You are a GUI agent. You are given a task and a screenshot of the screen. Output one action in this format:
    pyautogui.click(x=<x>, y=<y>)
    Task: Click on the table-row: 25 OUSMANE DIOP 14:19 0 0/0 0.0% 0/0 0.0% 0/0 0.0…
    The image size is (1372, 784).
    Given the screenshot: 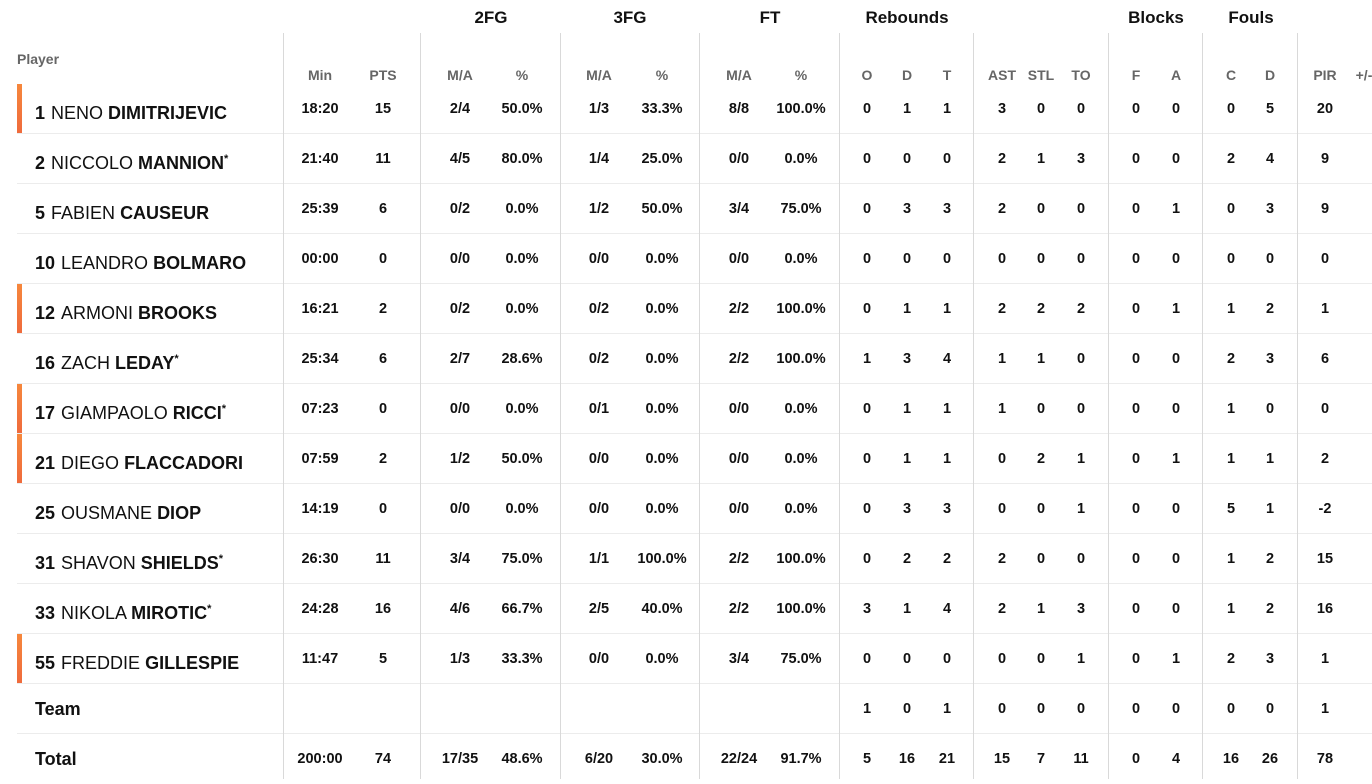 What is the action you would take?
    pyautogui.click(x=694, y=509)
    